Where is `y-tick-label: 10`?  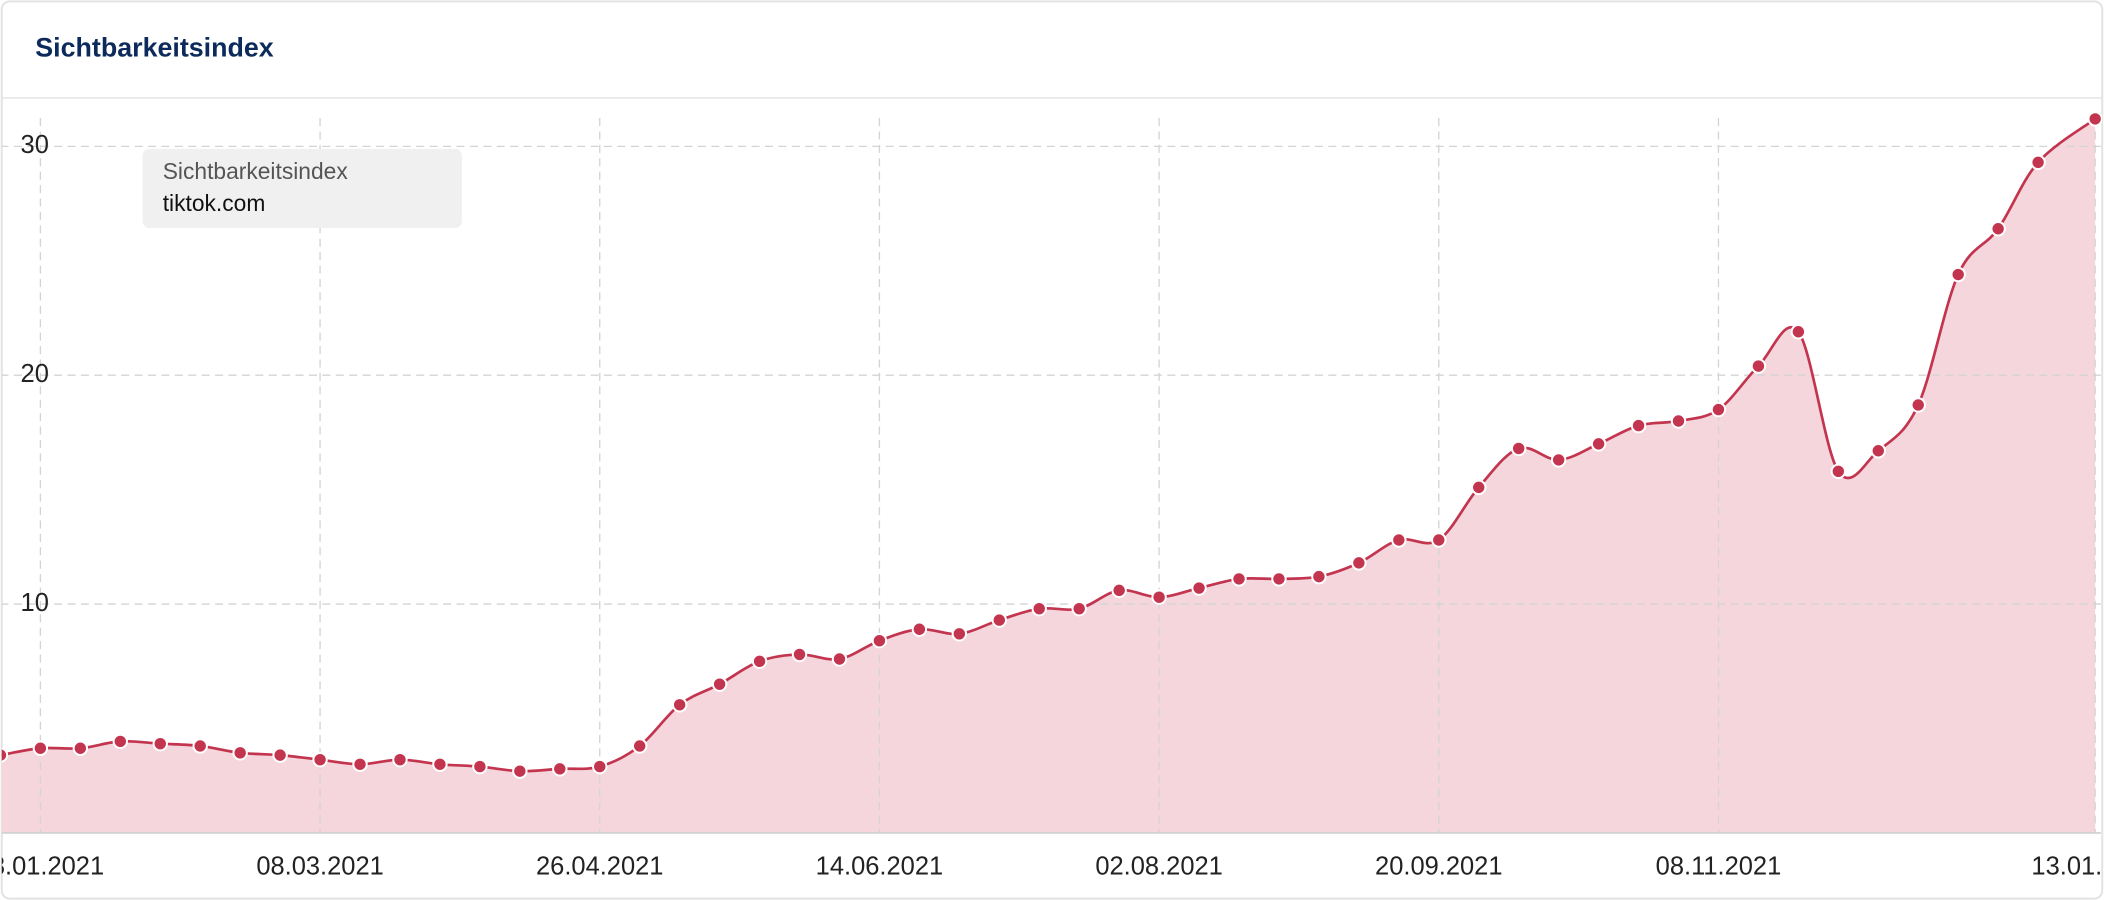 y-tick-label: 10 is located at coordinates (35, 603).